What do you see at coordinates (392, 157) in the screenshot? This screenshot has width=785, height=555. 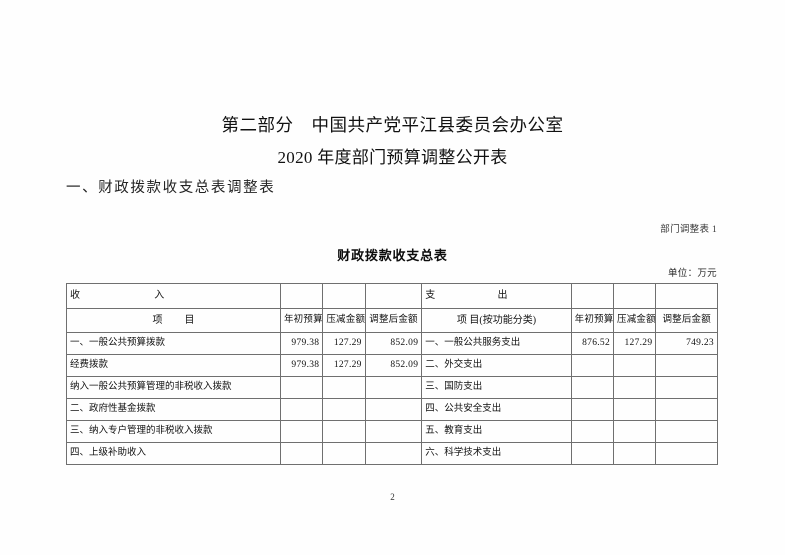 I see `document-title-line-2: 2020 年度部门预算调整公开表` at bounding box center [392, 157].